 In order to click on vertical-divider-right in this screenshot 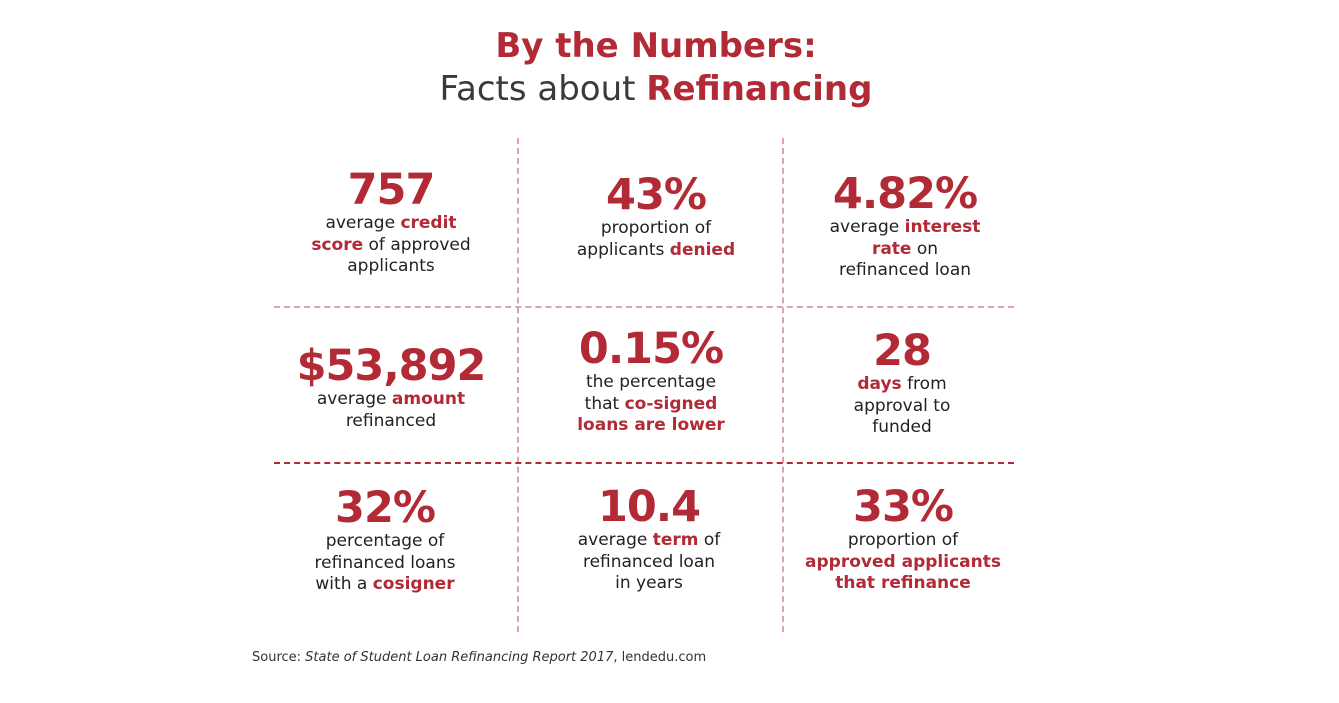, I will do `click(783, 385)`.